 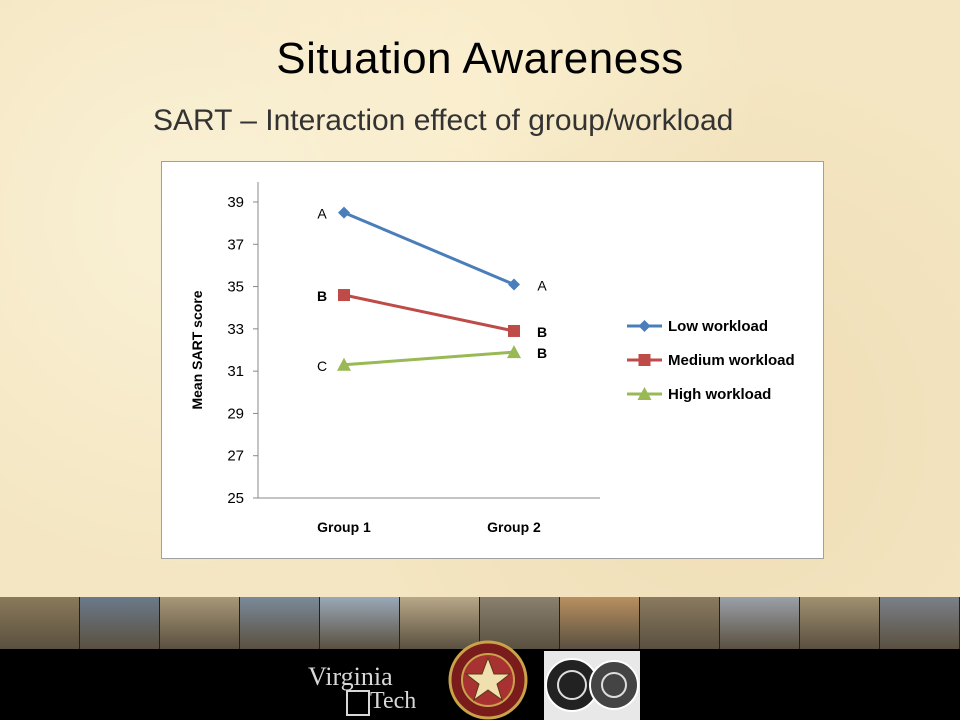 What do you see at coordinates (480, 58) in the screenshot?
I see `slide-title: Situation Awareness` at bounding box center [480, 58].